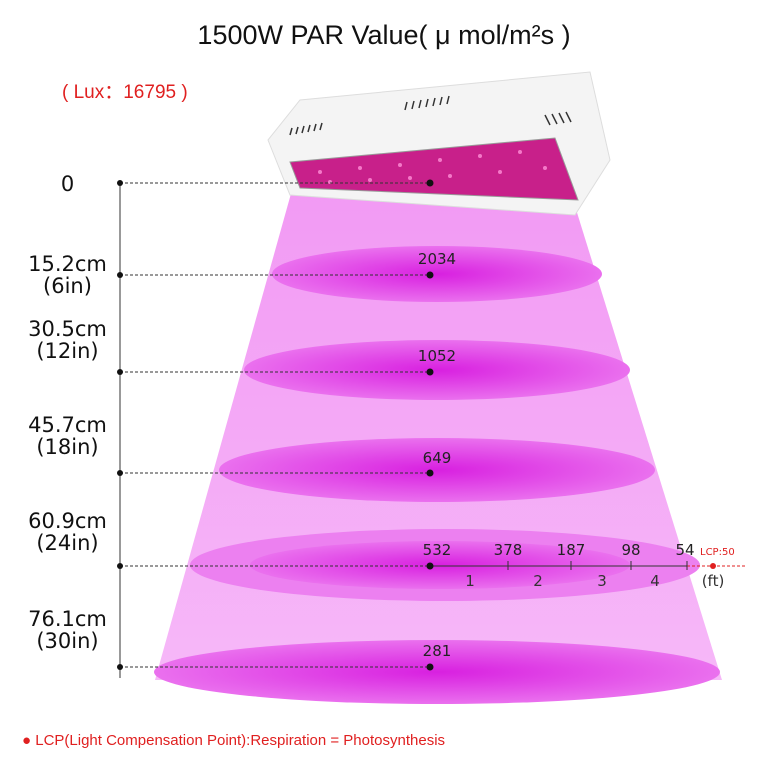 The width and height of the screenshot is (768, 768). Describe the element at coordinates (437, 550) in the screenshot. I see `par-value: 532` at that location.